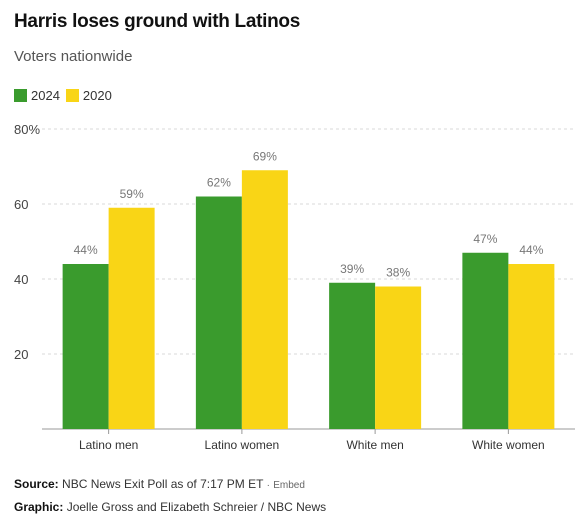 This screenshot has width=580, height=528. I want to click on chart-subtitle: Voters nationwide, so click(73, 56).